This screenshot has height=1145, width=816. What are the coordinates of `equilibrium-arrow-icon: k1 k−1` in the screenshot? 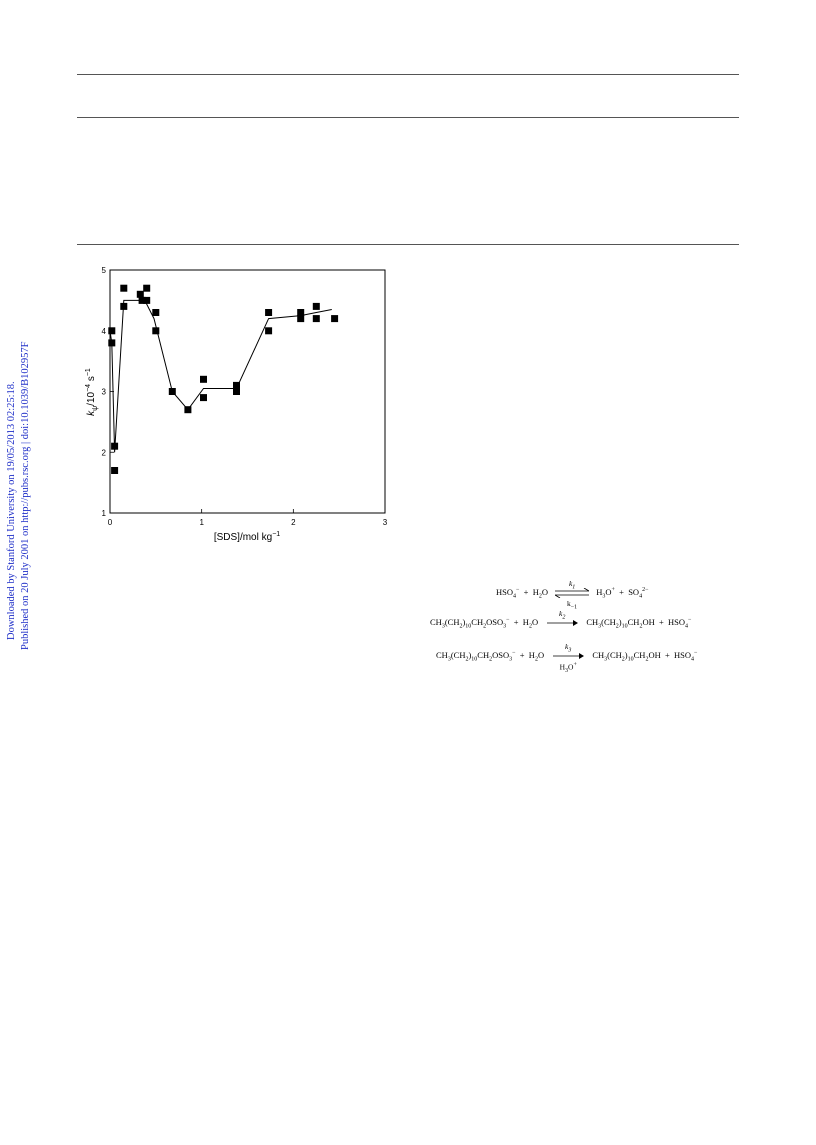 It's located at (572, 595).